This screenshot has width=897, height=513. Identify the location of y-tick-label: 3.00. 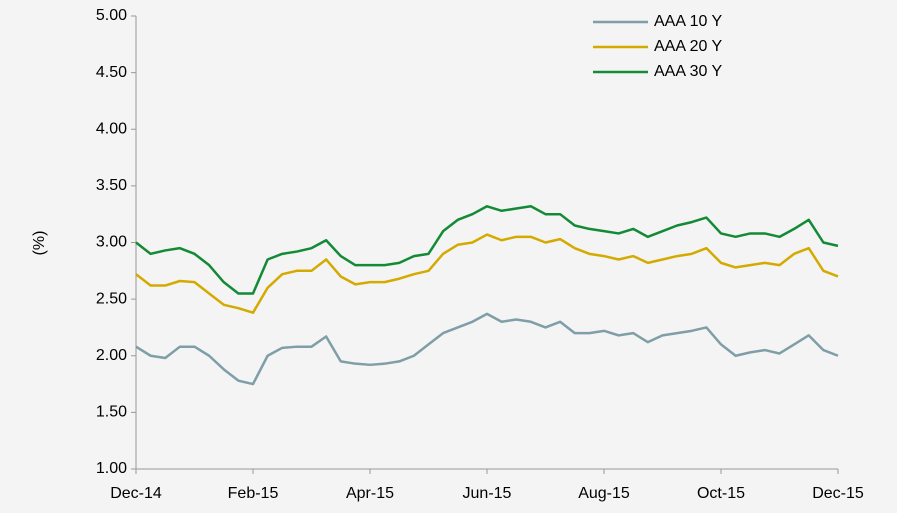
(111, 242).